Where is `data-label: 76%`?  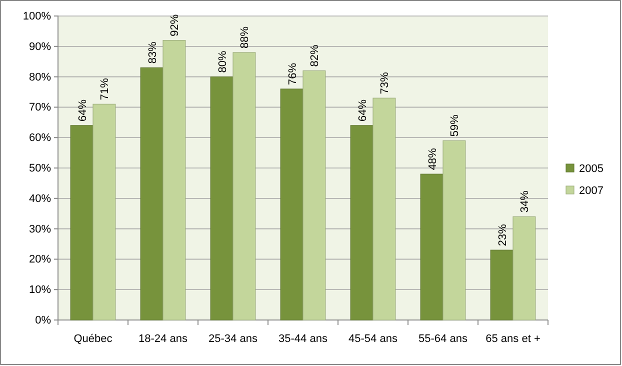
data-label: 76% is located at coordinates (292, 73).